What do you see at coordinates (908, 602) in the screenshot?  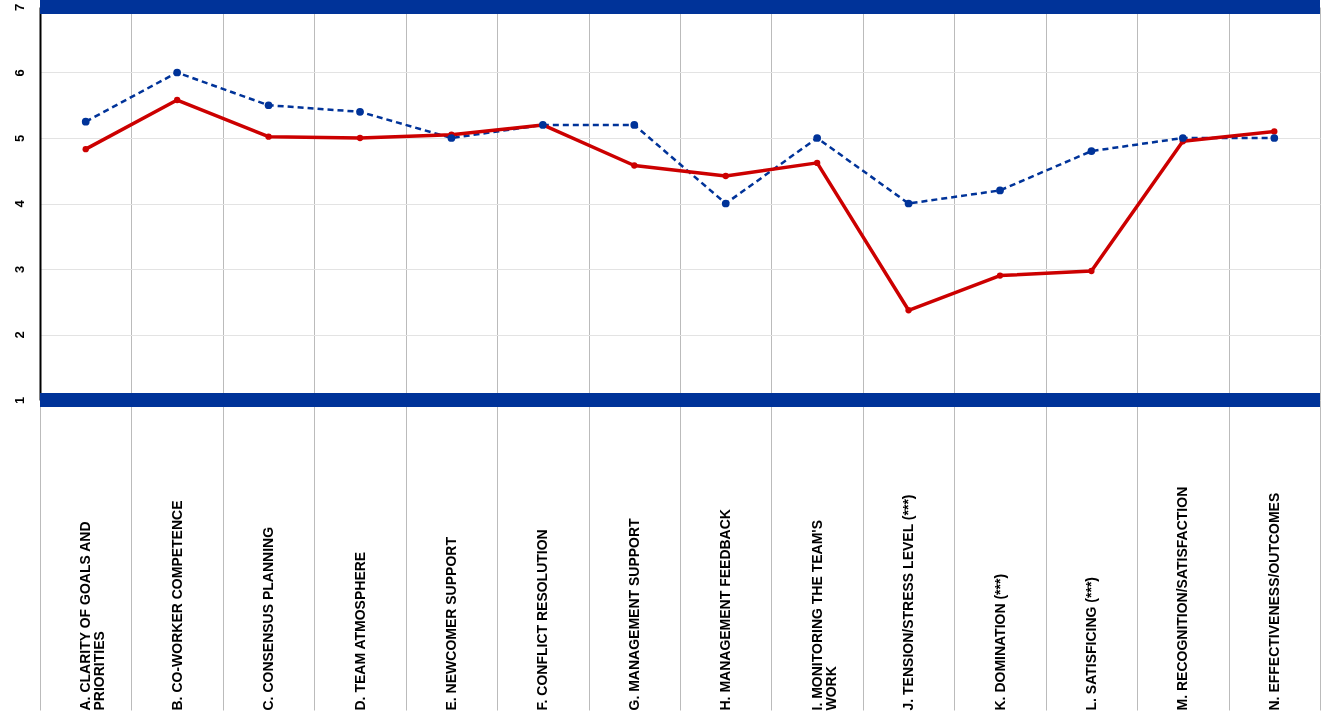 I see `x-tick-label: J. TENSION/STRESS LEVEL (***)` at bounding box center [908, 602].